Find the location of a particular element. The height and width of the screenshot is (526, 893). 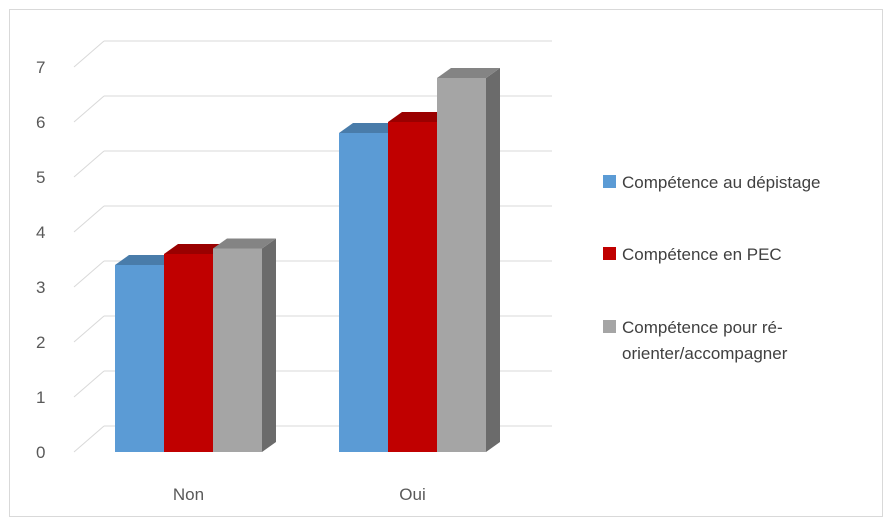

legend-item: Compétence pour ré-orienter/accompagner is located at coordinates (695, 340).